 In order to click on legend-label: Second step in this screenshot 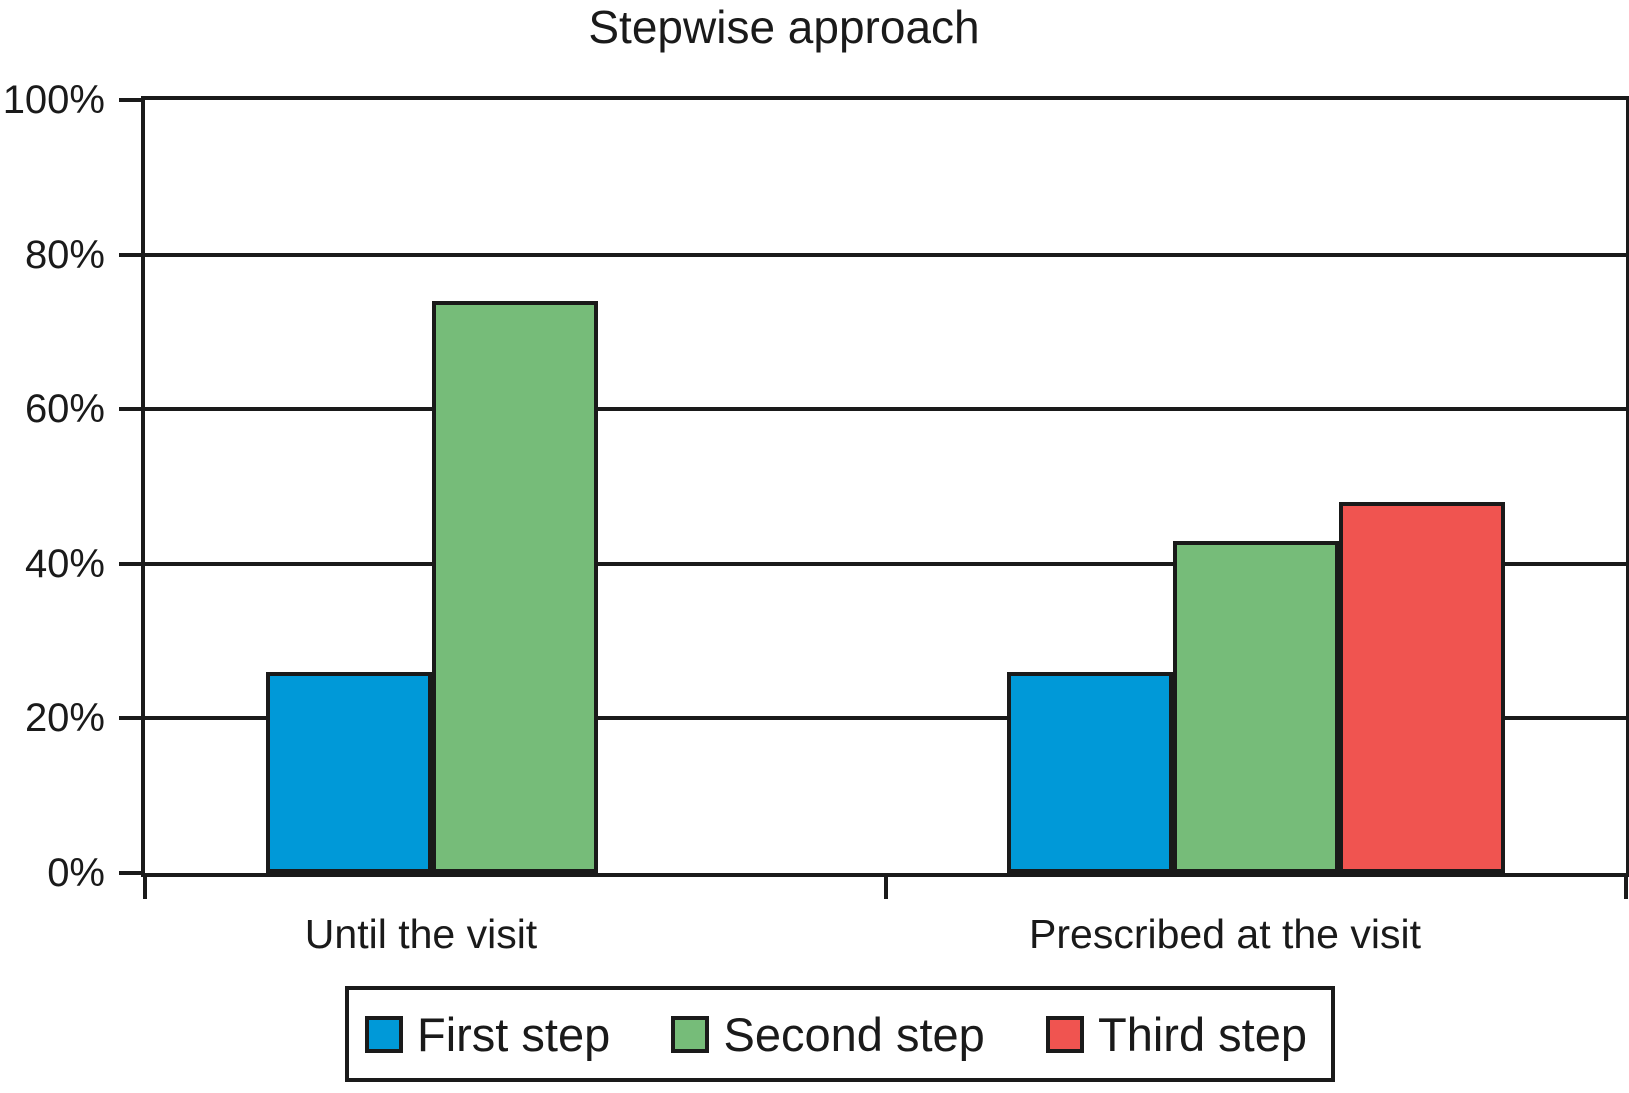, I will do `click(854, 1034)`.